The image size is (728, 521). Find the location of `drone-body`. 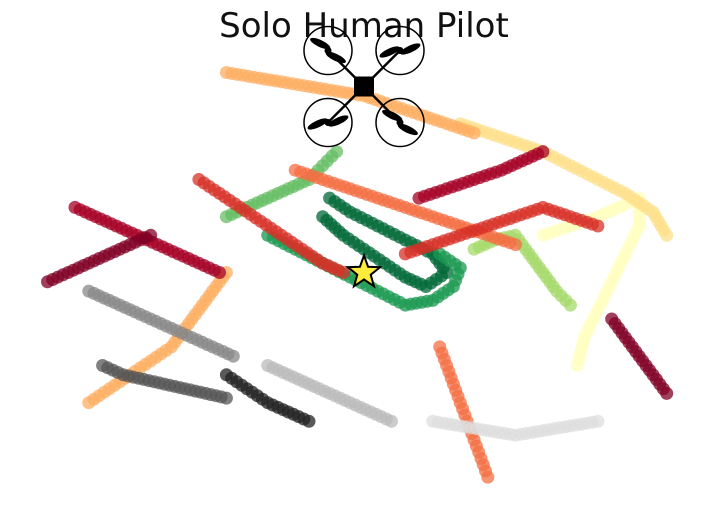

drone-body is located at coordinates (364, 86).